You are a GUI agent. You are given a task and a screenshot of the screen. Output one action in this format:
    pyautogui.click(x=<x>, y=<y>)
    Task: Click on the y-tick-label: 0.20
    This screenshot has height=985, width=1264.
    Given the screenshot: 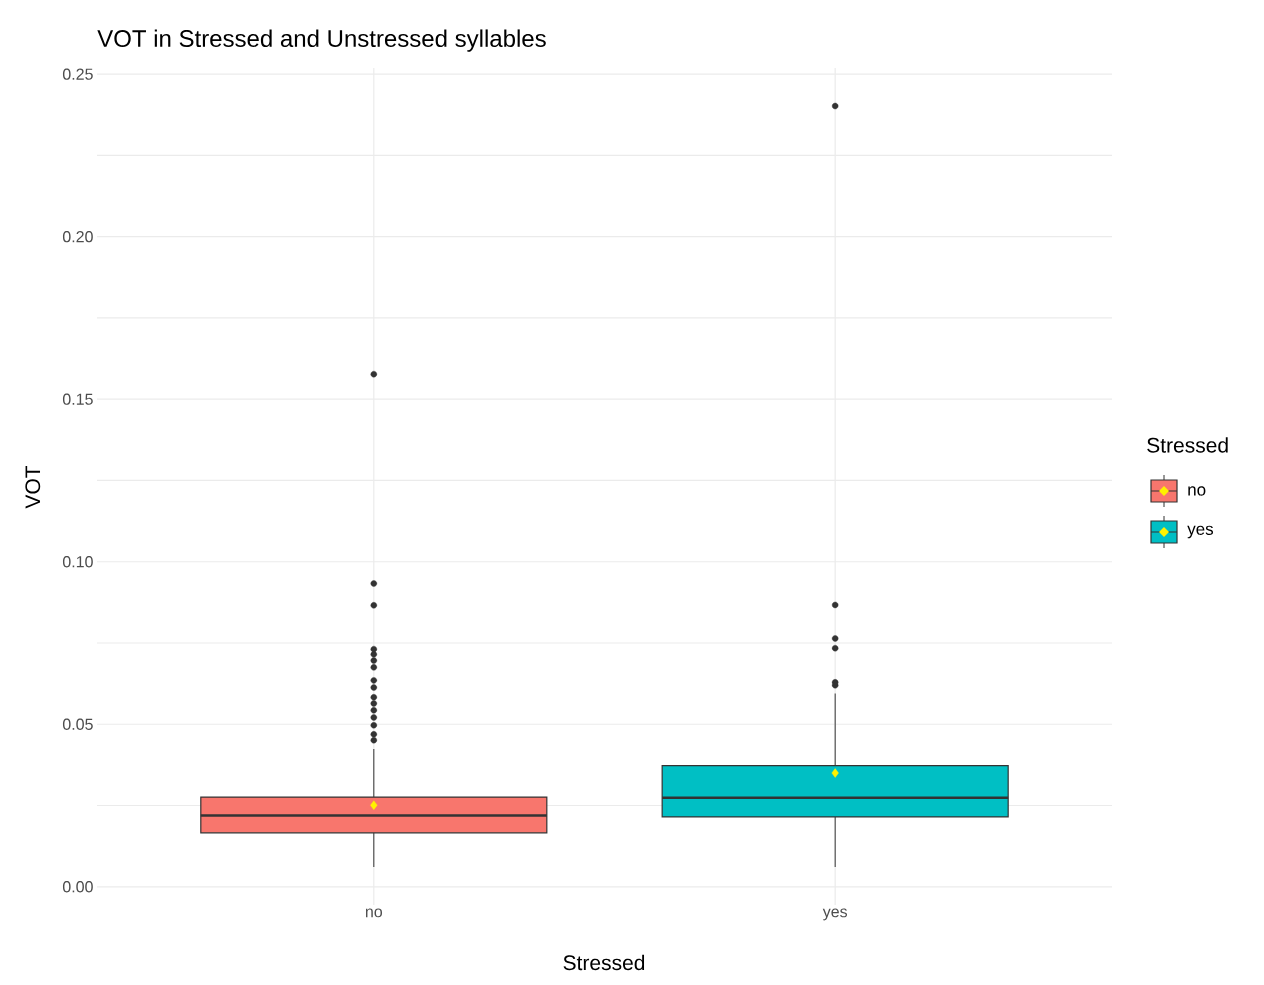 What is the action you would take?
    pyautogui.click(x=77, y=237)
    